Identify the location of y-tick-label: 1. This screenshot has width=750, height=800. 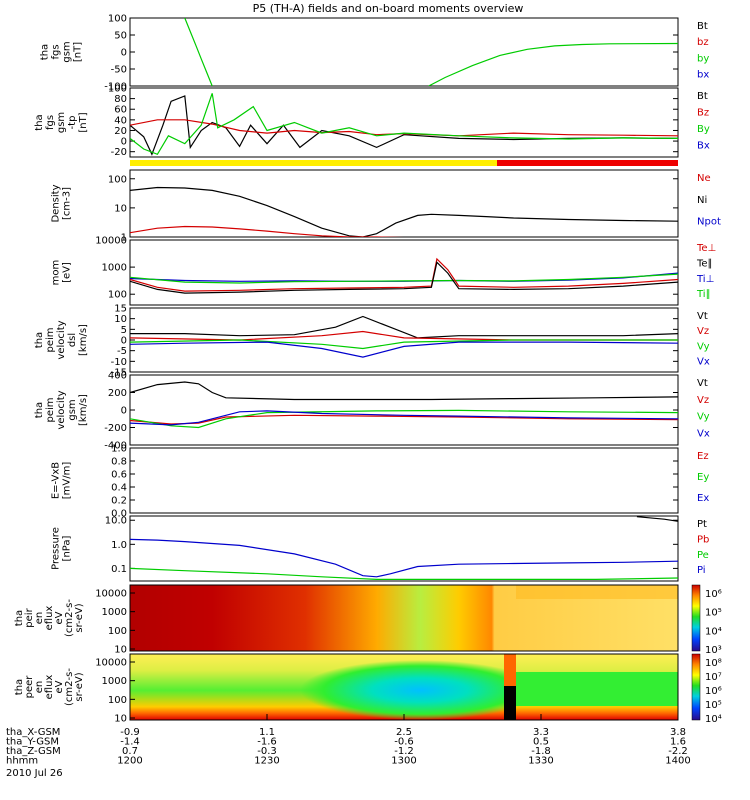
(124, 238).